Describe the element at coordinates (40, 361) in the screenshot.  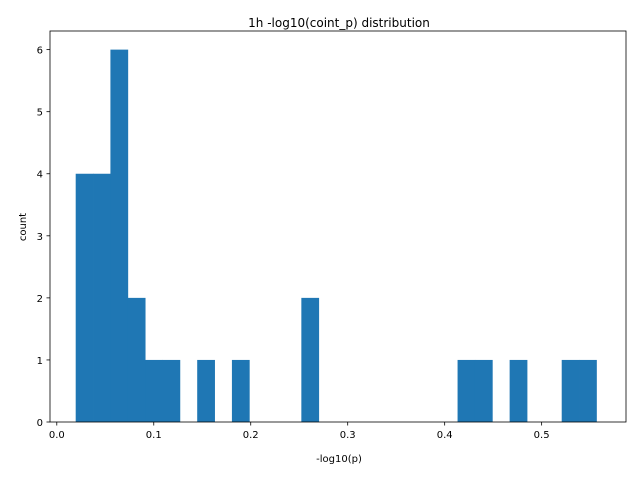
I see `y-tick-label: 1` at that location.